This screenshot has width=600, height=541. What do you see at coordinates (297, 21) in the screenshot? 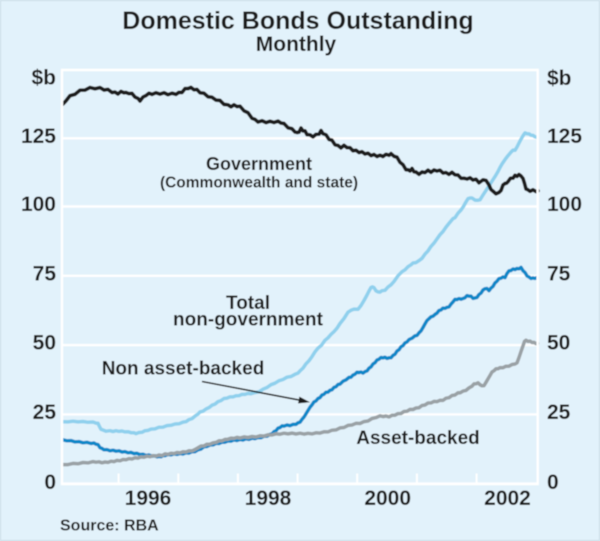
I see `svg-text: Domestic Bonds Outstanding` at bounding box center [297, 21].